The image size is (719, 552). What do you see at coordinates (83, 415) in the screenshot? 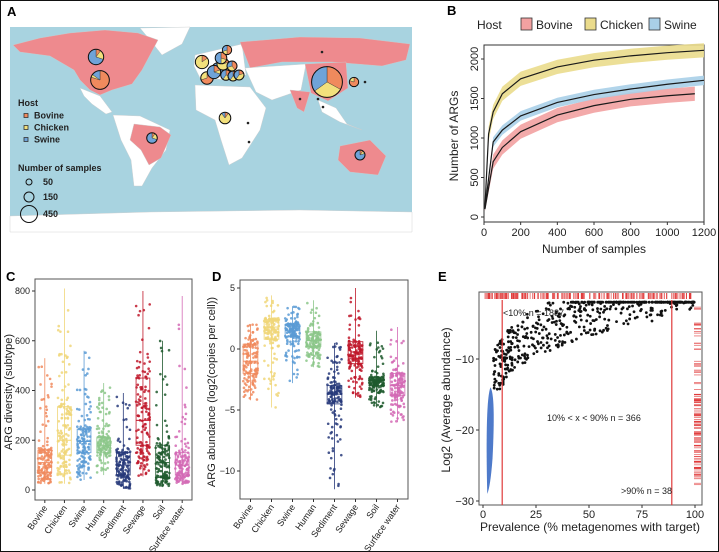
I see `box-swine` at bounding box center [83, 415].